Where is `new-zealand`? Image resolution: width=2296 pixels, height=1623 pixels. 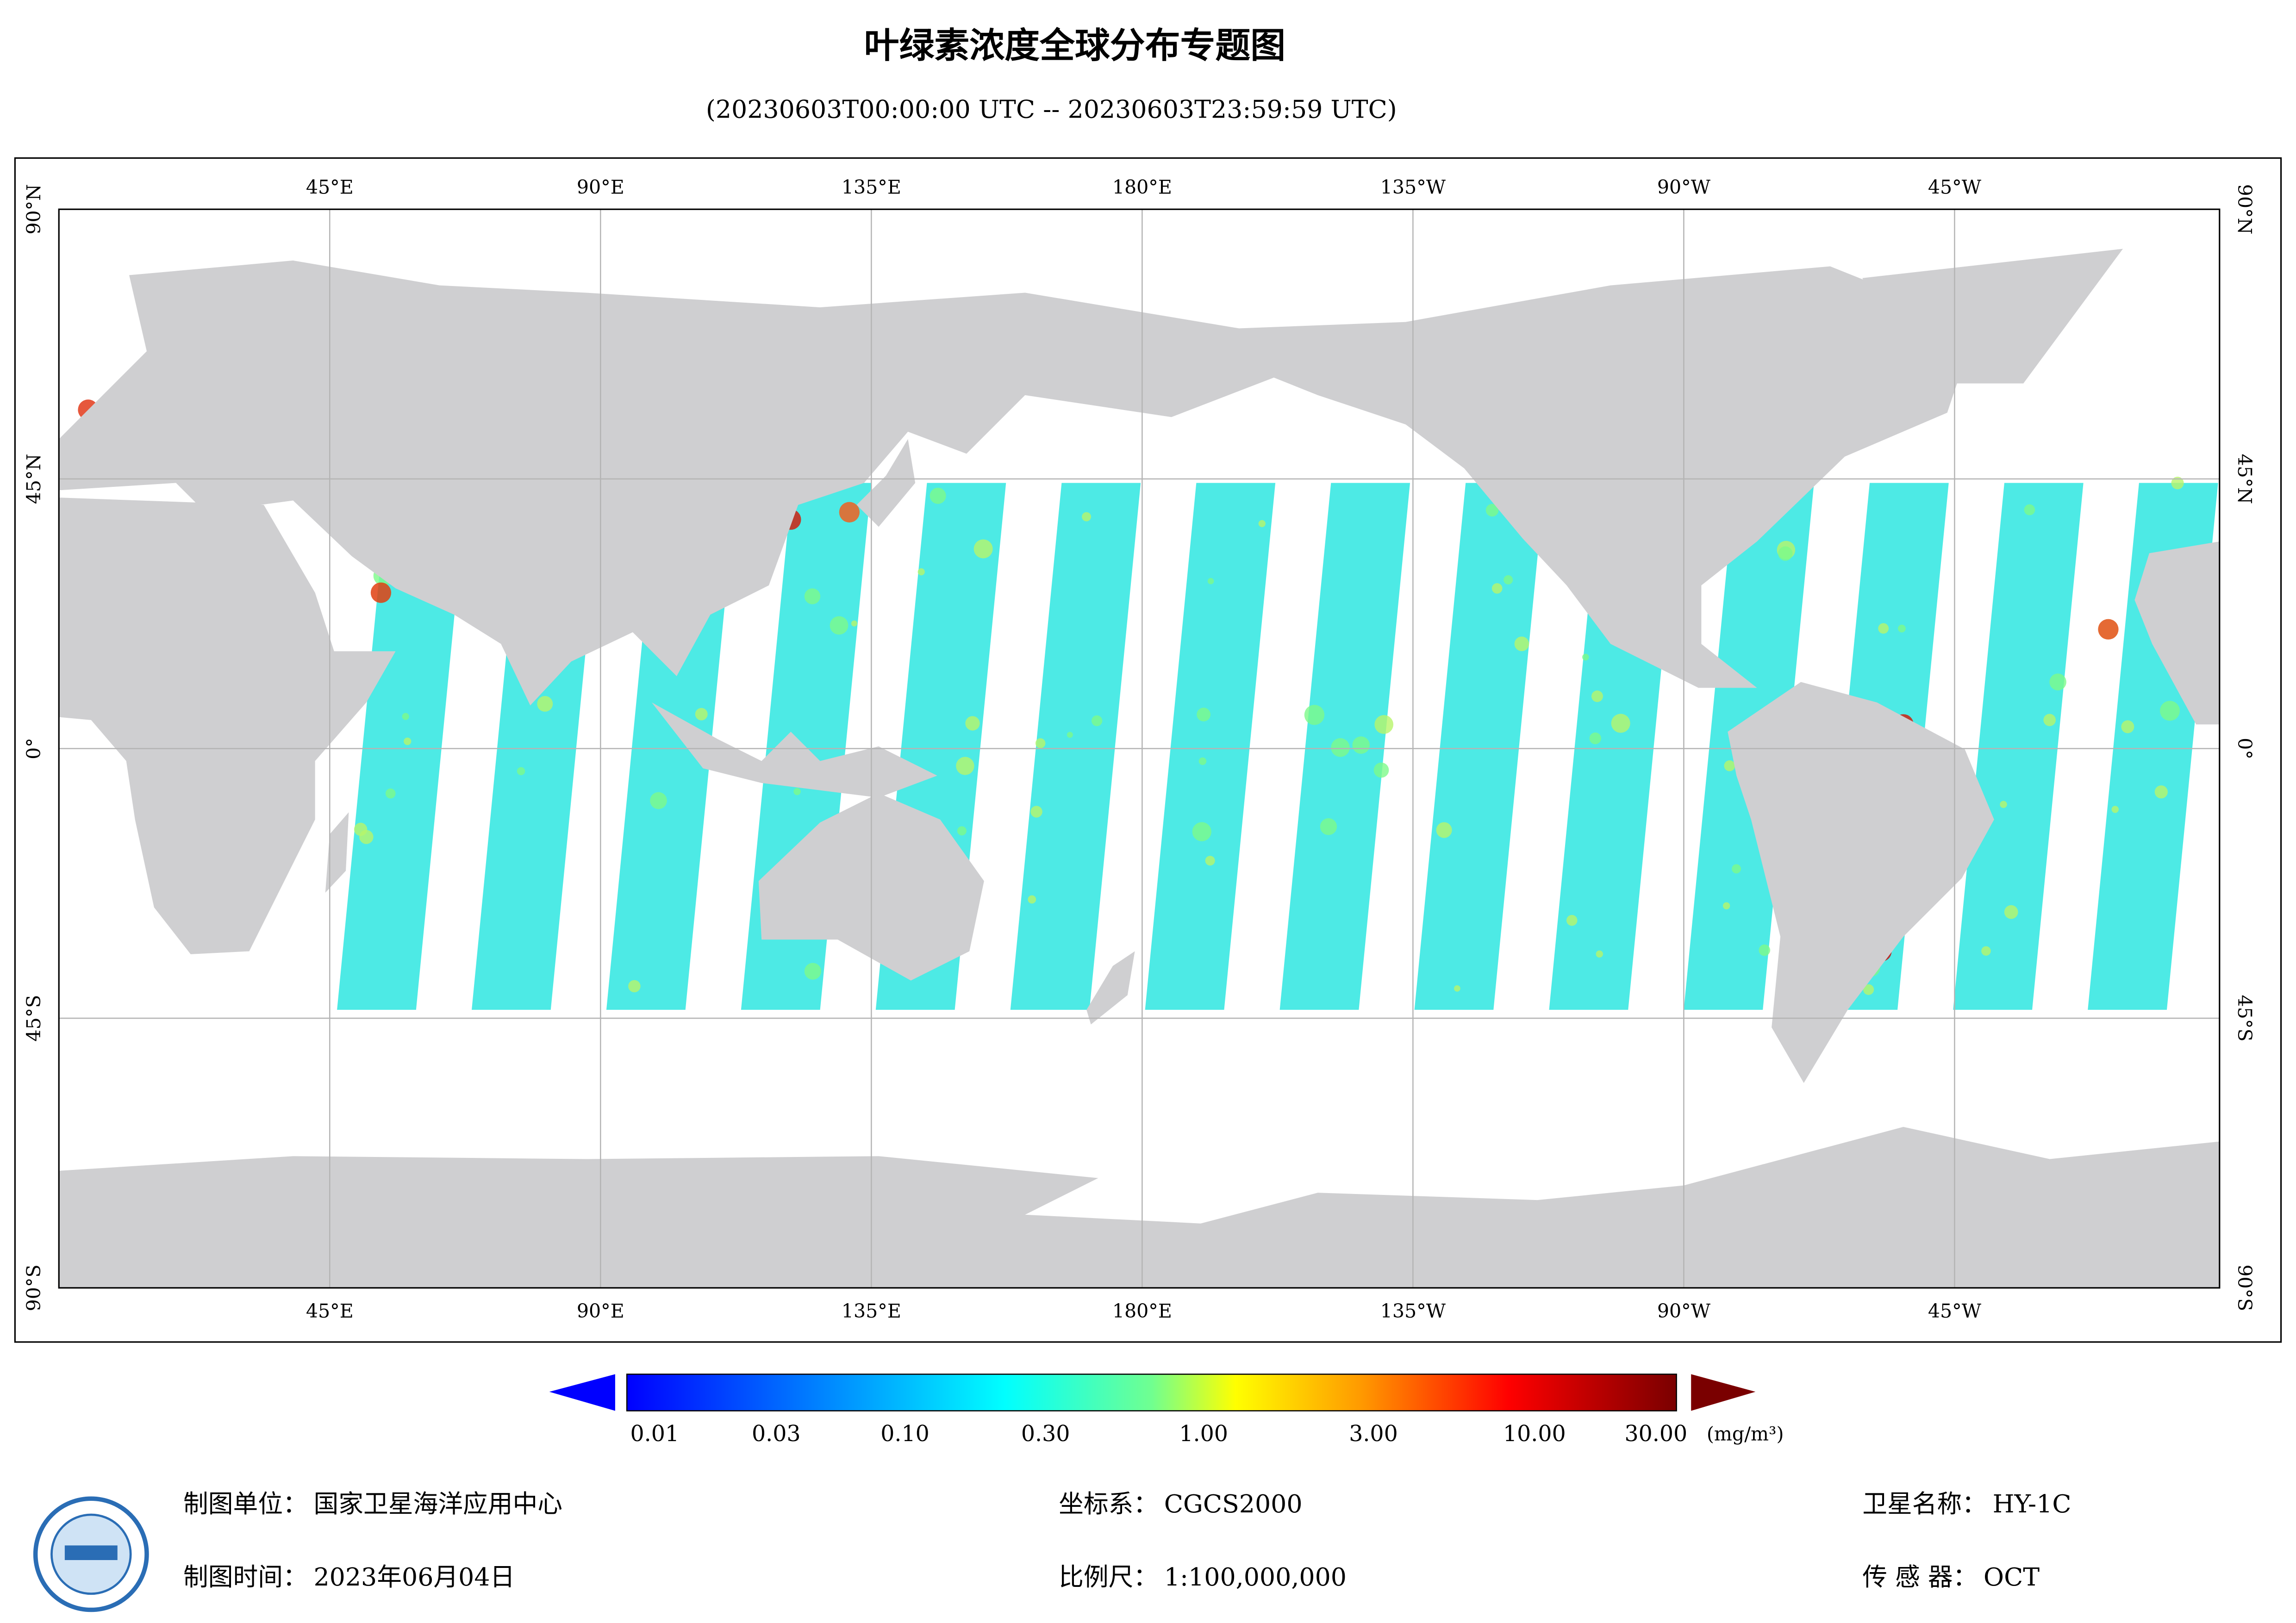 new-zealand is located at coordinates (1110, 988).